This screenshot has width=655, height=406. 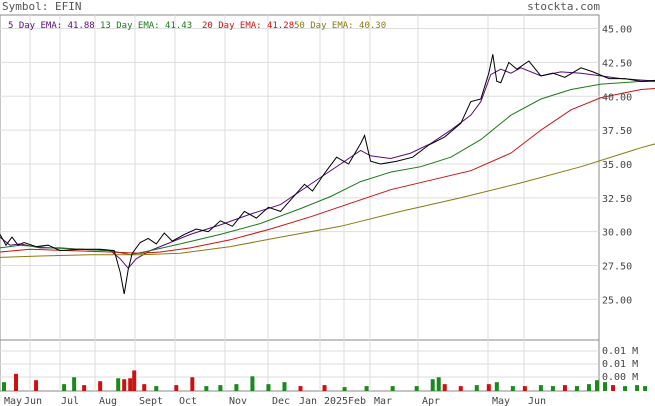 I want to click on legend-entry: 5 Day EMA: 41.88, so click(x=51, y=26).